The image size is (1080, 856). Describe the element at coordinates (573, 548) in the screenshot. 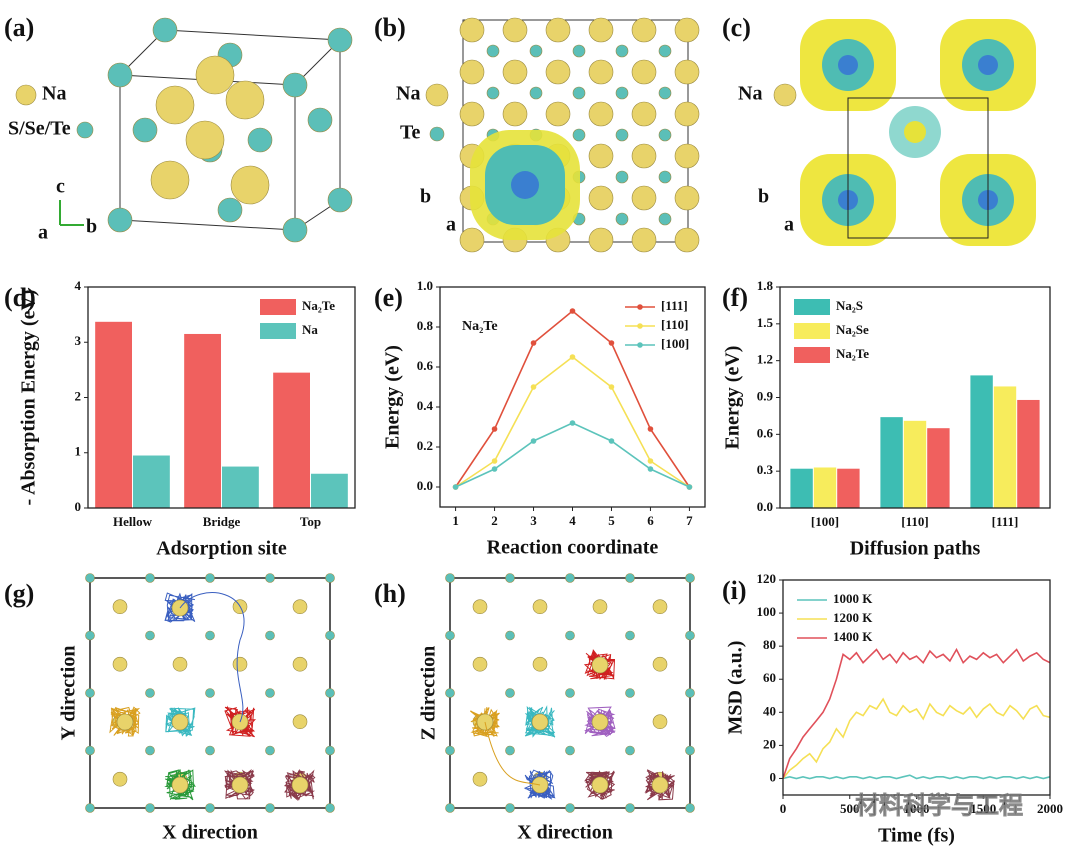

I see `axis-label: Reaction coordinate` at that location.